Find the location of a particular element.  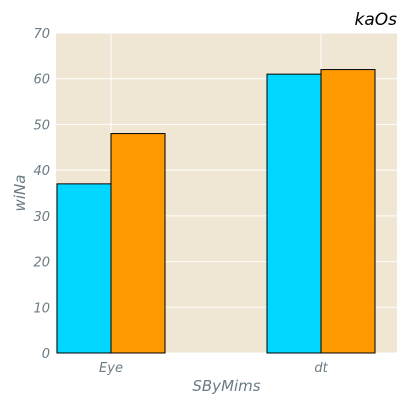

x-axis-label: SByMims is located at coordinates (226, 386).